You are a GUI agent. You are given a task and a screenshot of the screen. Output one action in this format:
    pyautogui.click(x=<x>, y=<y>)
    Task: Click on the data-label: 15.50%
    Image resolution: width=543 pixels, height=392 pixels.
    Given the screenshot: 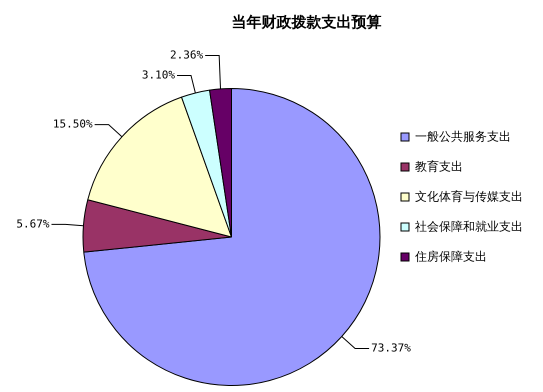 What is the action you would take?
    pyautogui.click(x=72, y=123)
    